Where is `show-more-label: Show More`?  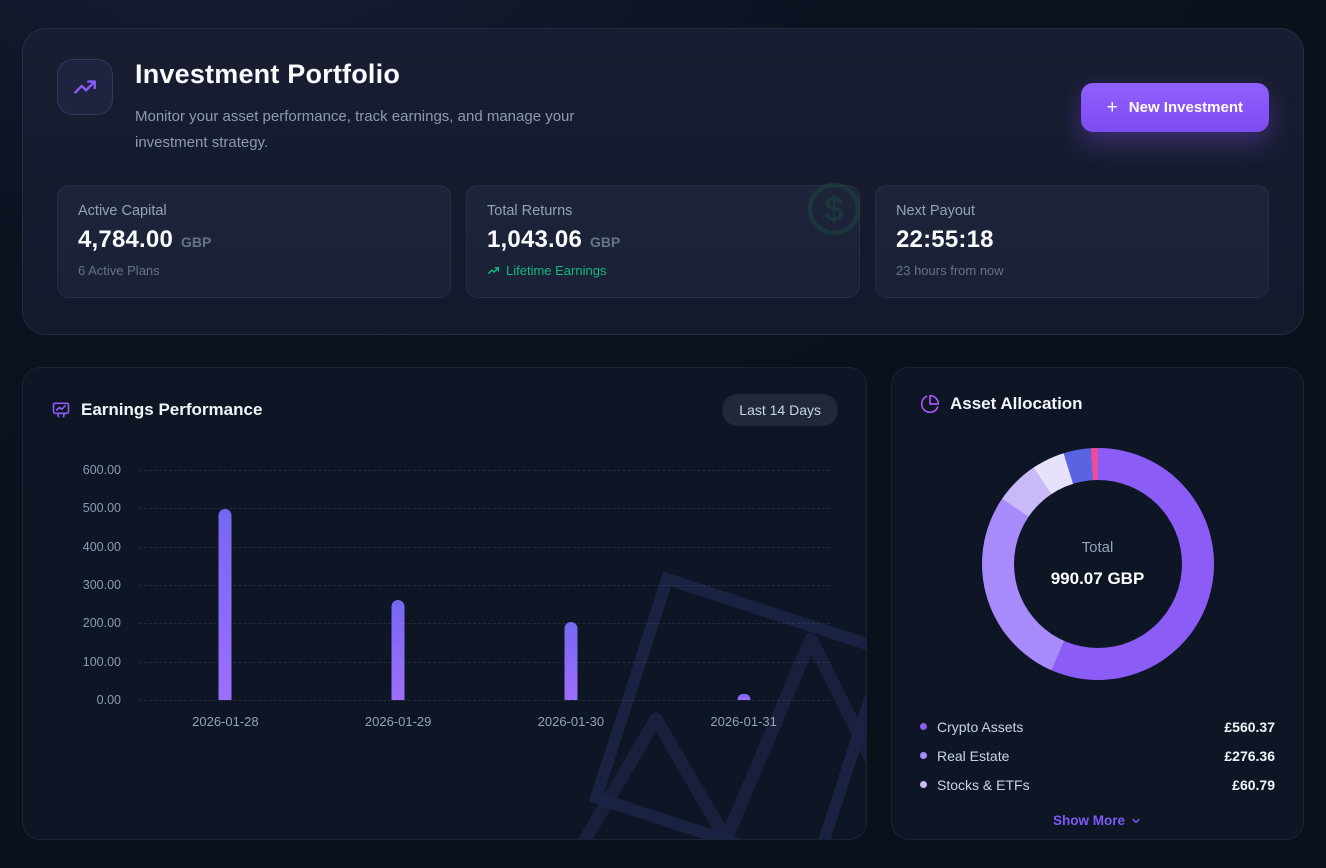
show-more-label: Show More is located at coordinates (1088, 820).